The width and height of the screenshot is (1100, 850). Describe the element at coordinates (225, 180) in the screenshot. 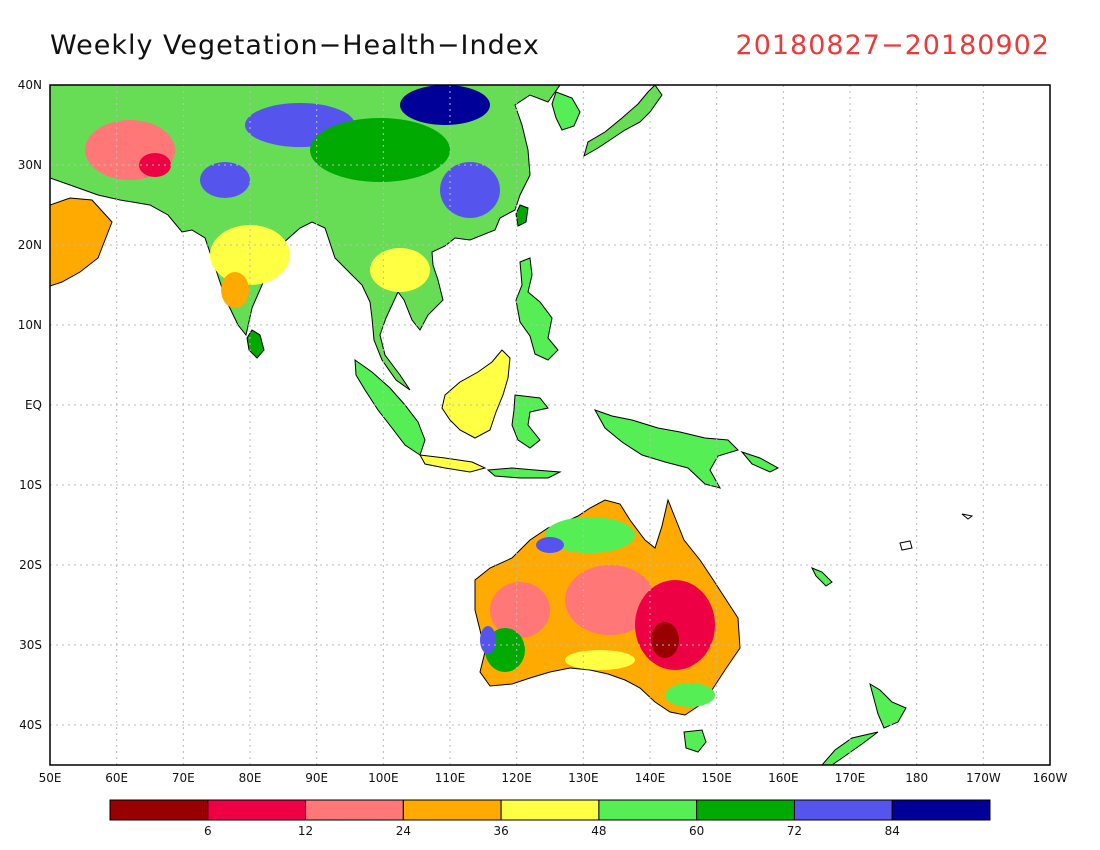

I see `vhi-patch-tibet` at that location.